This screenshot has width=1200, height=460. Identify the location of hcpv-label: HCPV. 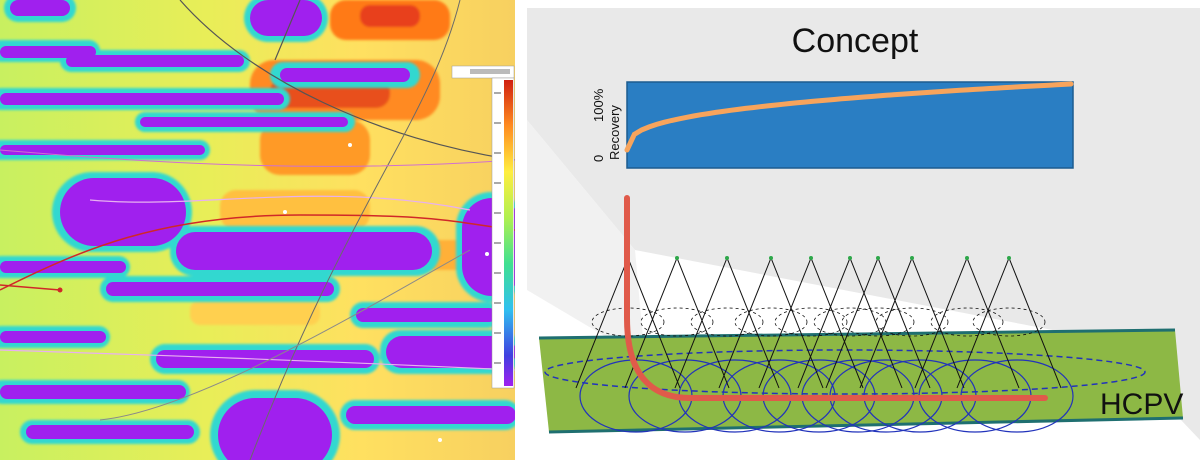
(1141, 404).